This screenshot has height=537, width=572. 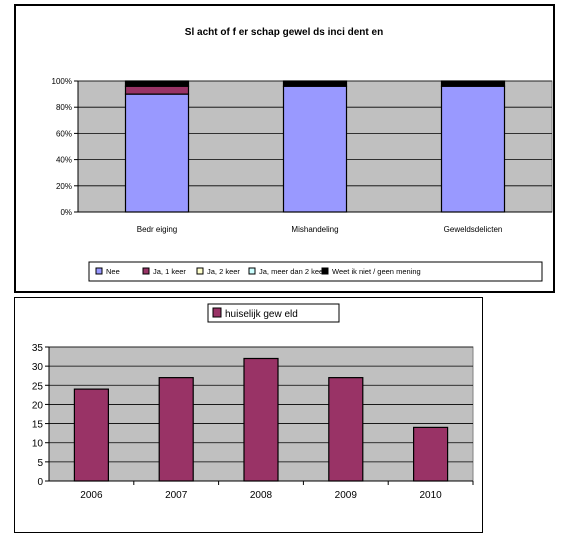 What do you see at coordinates (292, 271) in the screenshot?
I see `legend-label: Ja, meer dan 2 keer` at bounding box center [292, 271].